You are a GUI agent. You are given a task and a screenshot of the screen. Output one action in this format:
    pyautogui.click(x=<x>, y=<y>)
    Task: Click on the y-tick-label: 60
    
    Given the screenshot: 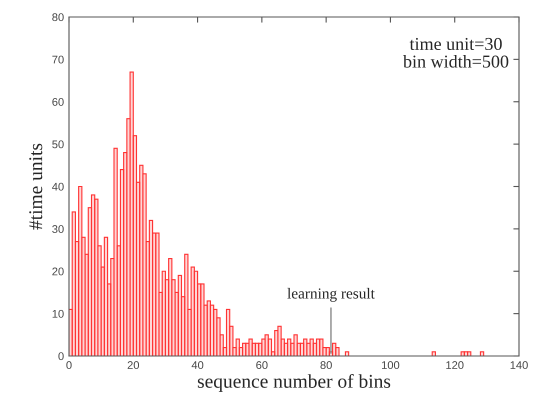 What is the action you would take?
    pyautogui.click(x=58, y=102)
    